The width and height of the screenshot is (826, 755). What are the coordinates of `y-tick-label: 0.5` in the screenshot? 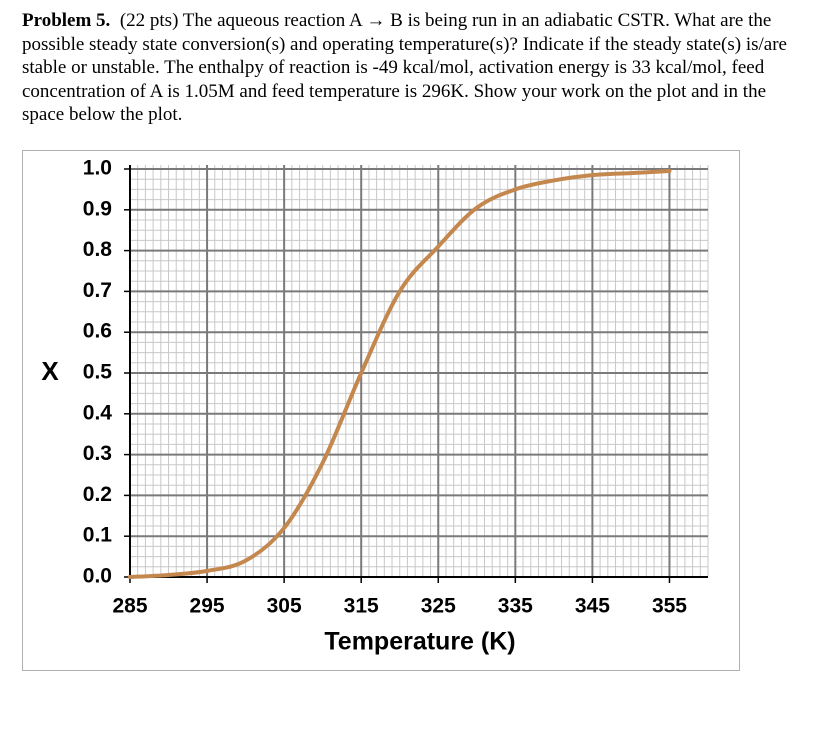 It's located at (98, 372).